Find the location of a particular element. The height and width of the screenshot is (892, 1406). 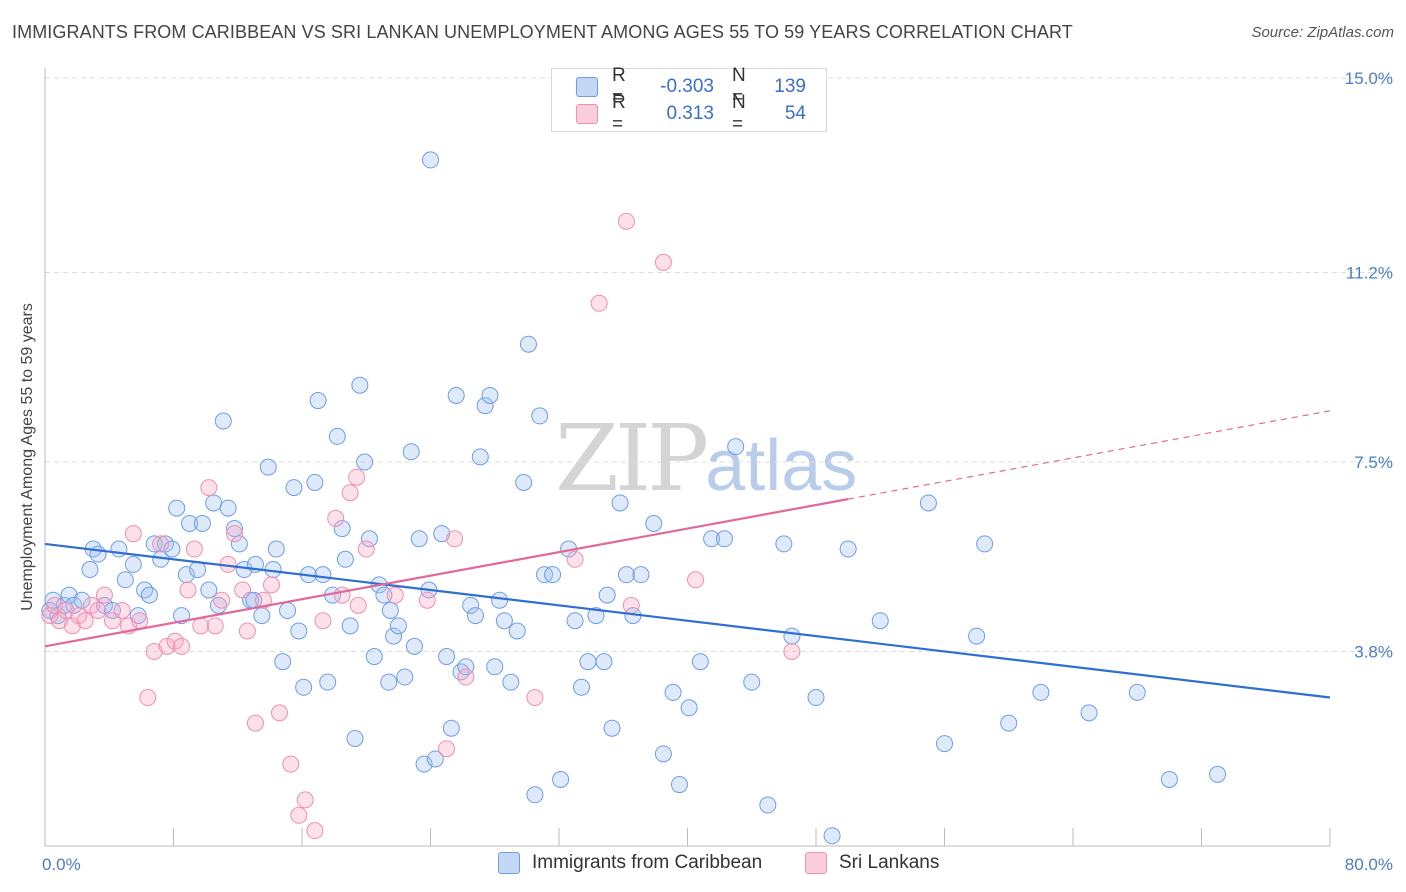

watermark-zip: ZIP is located at coordinates (632, 458).